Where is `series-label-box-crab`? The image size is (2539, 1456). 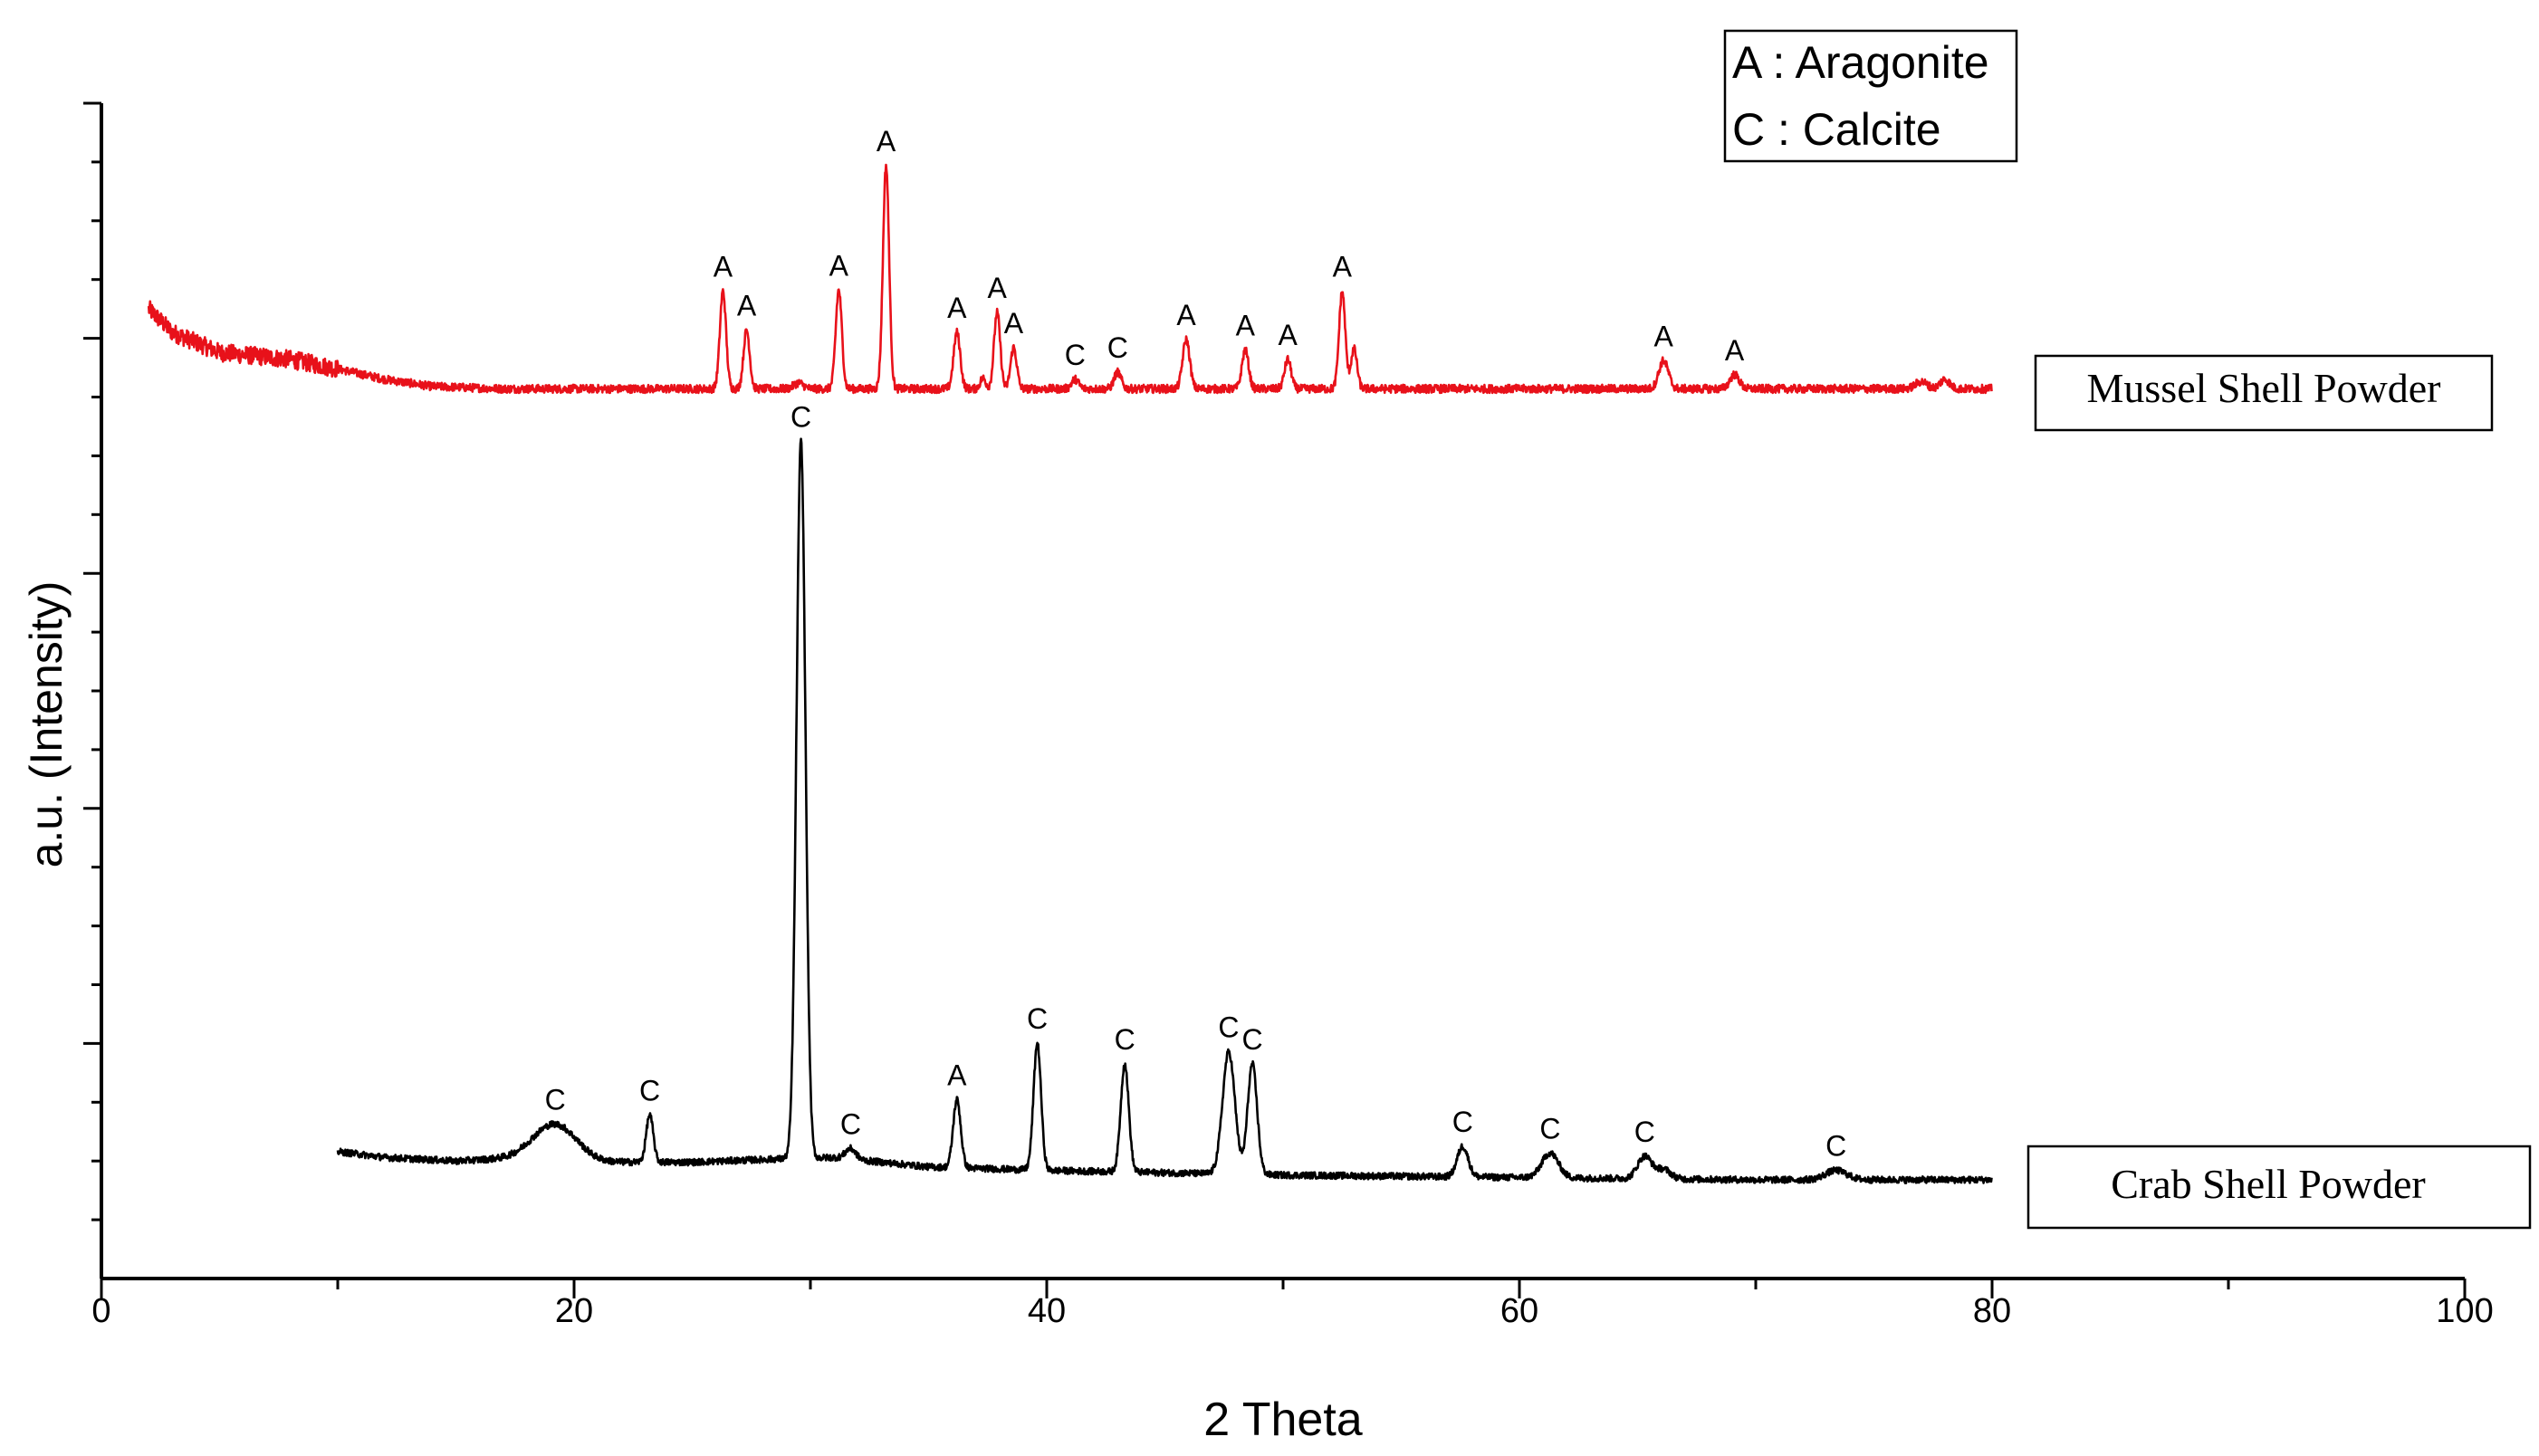 series-label-box-crab is located at coordinates (2279, 1187).